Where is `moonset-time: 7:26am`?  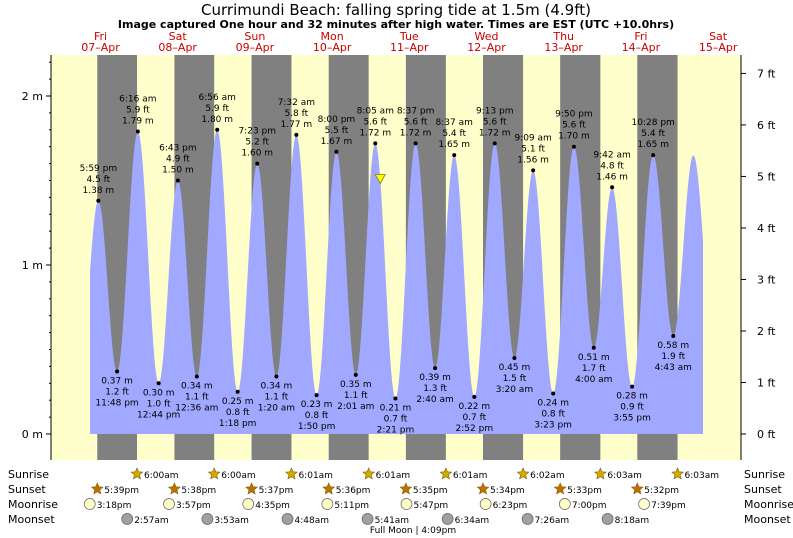 moonset-time: 7:26am is located at coordinates (552, 521).